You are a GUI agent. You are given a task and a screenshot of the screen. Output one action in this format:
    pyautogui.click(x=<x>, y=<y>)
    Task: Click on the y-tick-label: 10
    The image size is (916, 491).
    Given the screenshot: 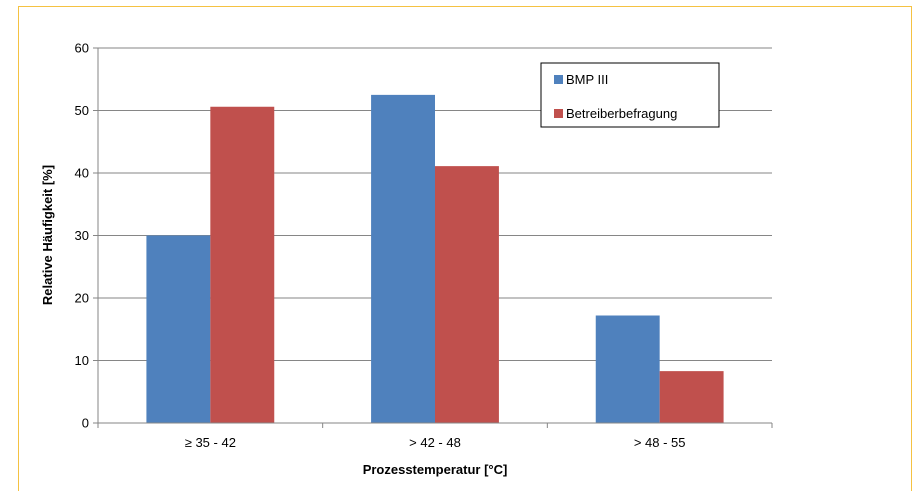 What is the action you would take?
    pyautogui.click(x=82, y=360)
    